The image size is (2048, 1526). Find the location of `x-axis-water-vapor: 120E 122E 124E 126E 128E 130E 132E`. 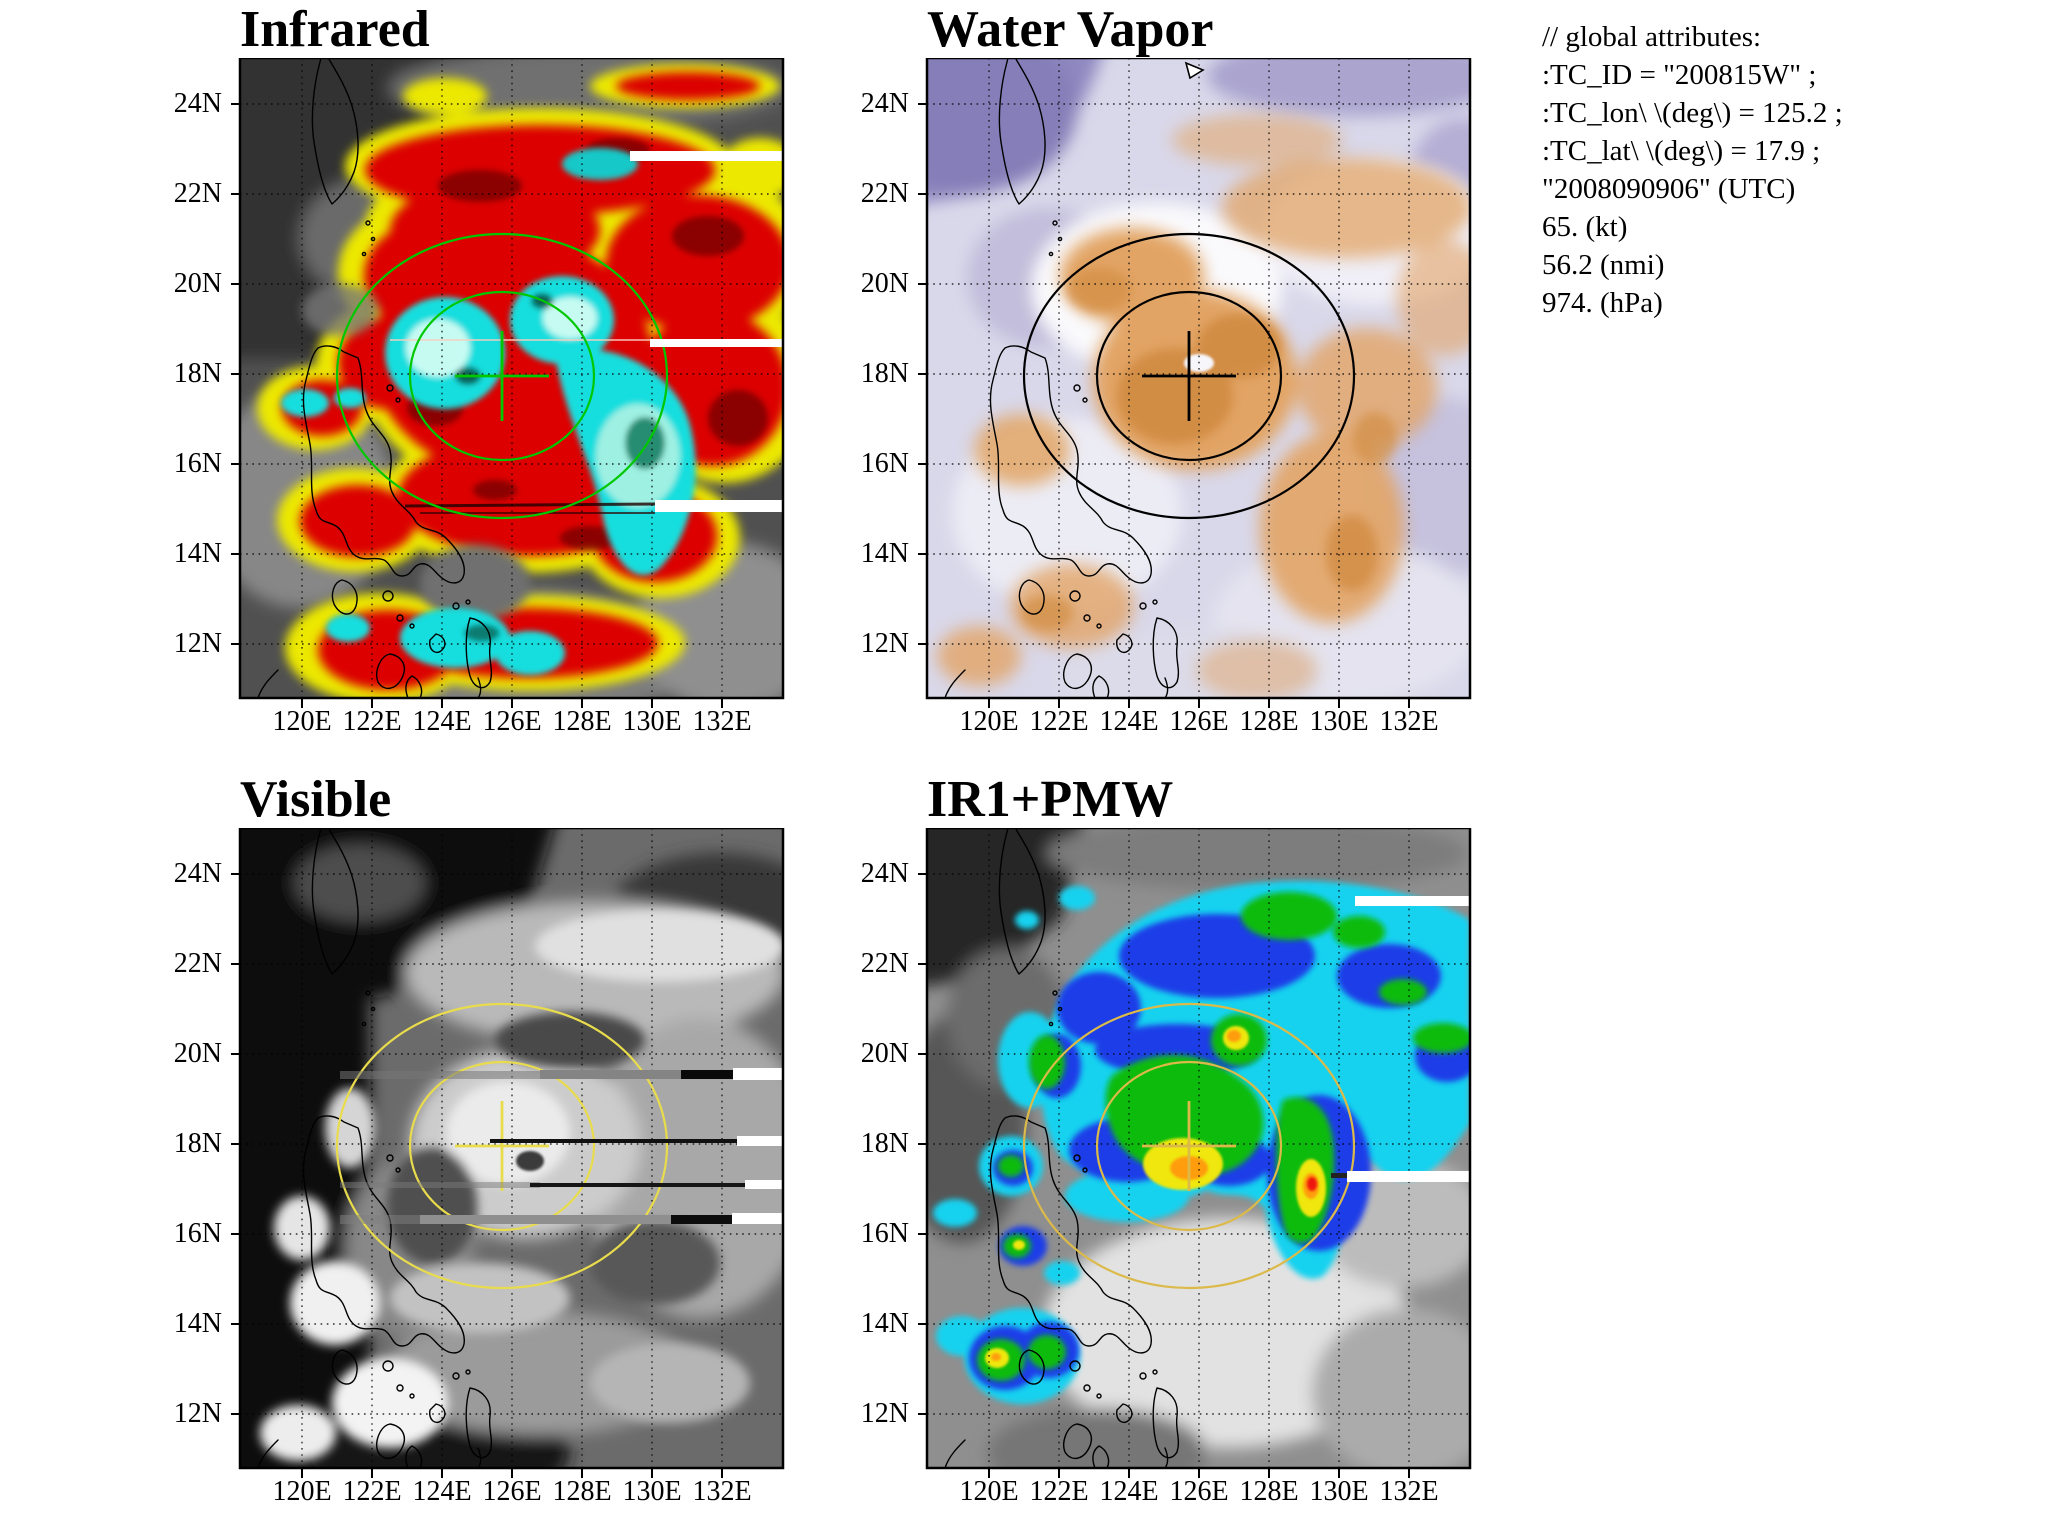

x-axis-water-vapor: 120E 122E 124E 126E 128E 130E 132E is located at coordinates (1198, 727).